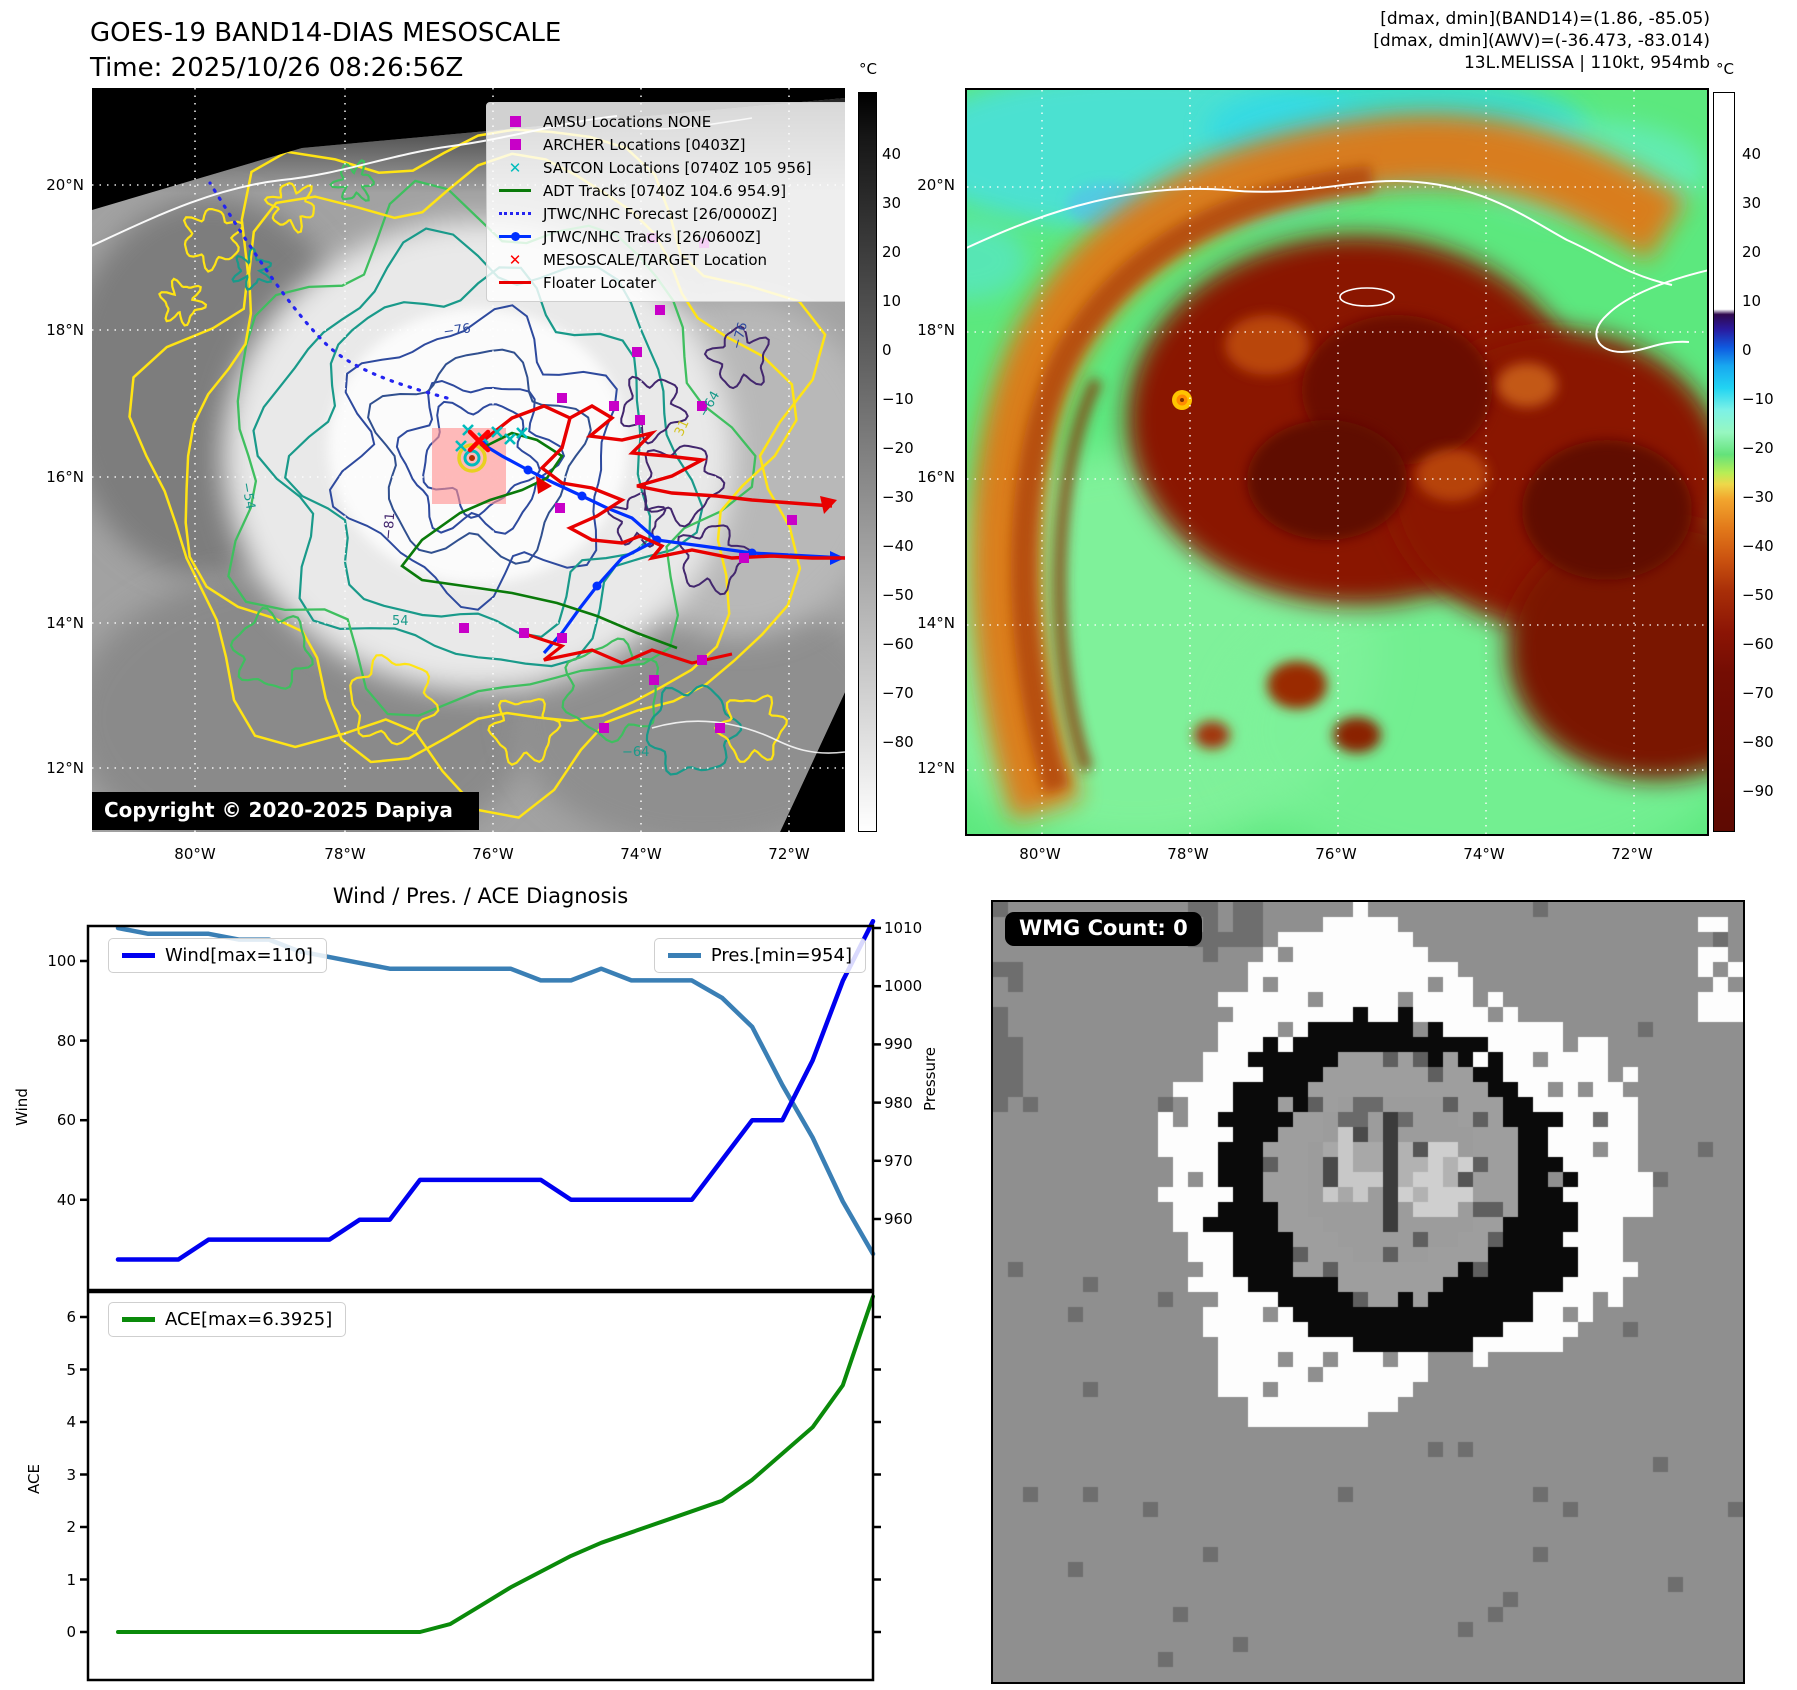  What do you see at coordinates (641, 854) in the screenshot?
I see `left-map-lon-tick: 74°W` at bounding box center [641, 854].